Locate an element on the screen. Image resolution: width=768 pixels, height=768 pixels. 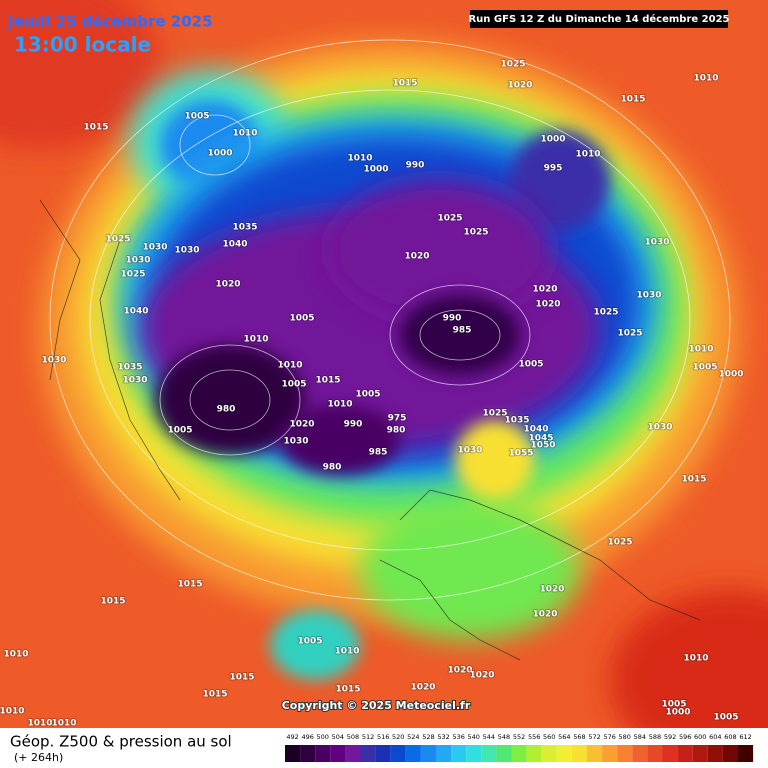
legend-level: 572 is located at coordinates (594, 737).